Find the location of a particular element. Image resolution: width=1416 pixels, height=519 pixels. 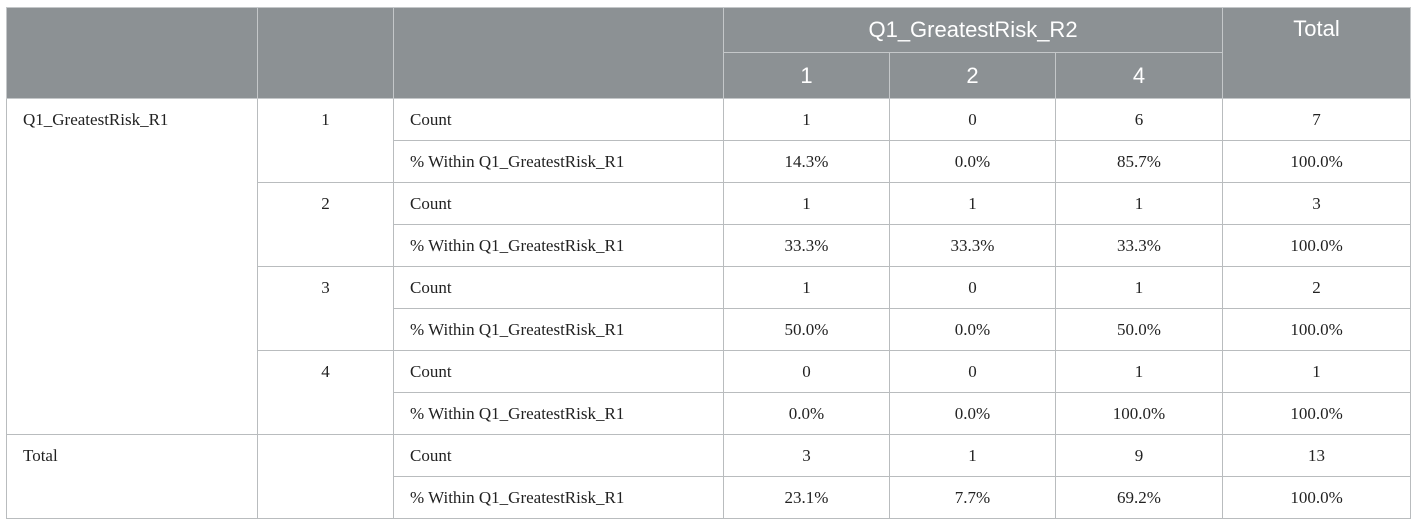

row-variable-label: Q1_GreatestRisk_R1 is located at coordinates (132, 266).